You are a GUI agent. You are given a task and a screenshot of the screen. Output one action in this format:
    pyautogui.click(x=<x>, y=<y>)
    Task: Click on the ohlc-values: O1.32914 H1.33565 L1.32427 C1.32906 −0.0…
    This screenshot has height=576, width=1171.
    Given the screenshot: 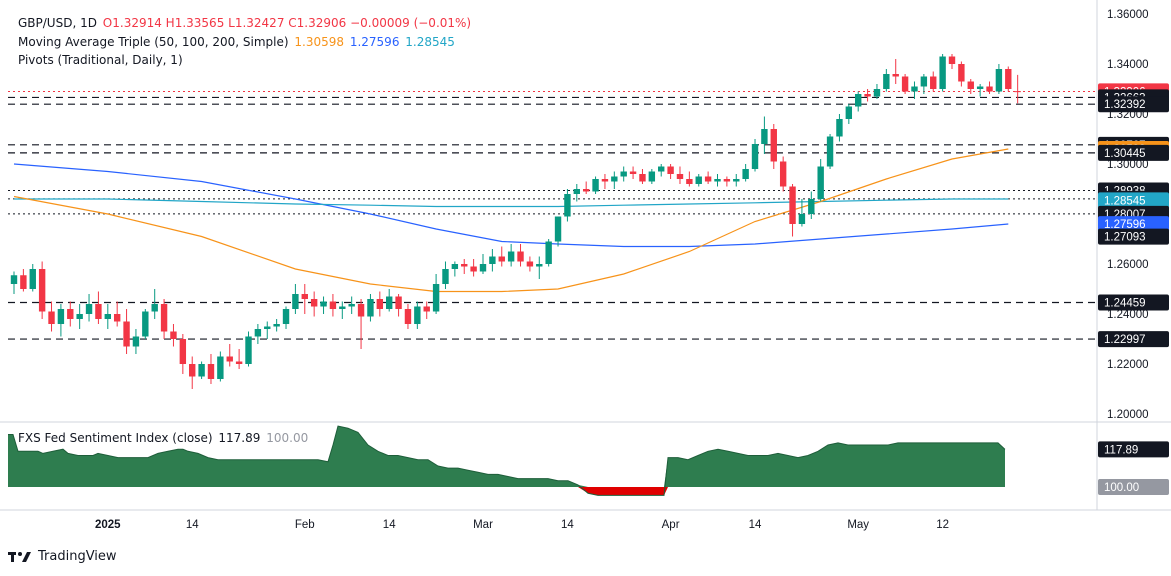 What is the action you would take?
    pyautogui.click(x=287, y=23)
    